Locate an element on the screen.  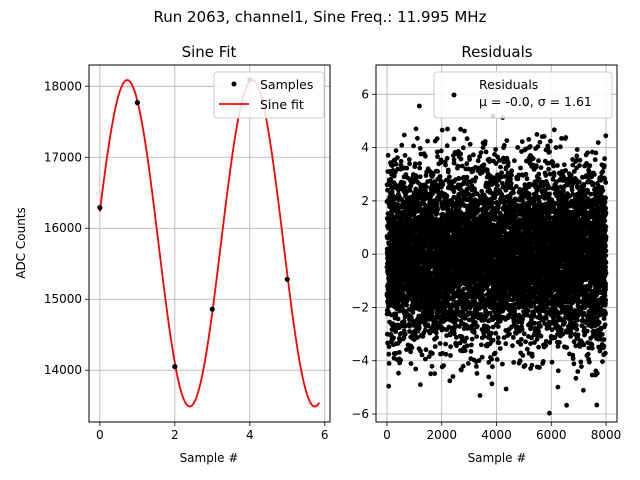
sine-fit-legend: Samples Sine fit is located at coordinates (269, 95).